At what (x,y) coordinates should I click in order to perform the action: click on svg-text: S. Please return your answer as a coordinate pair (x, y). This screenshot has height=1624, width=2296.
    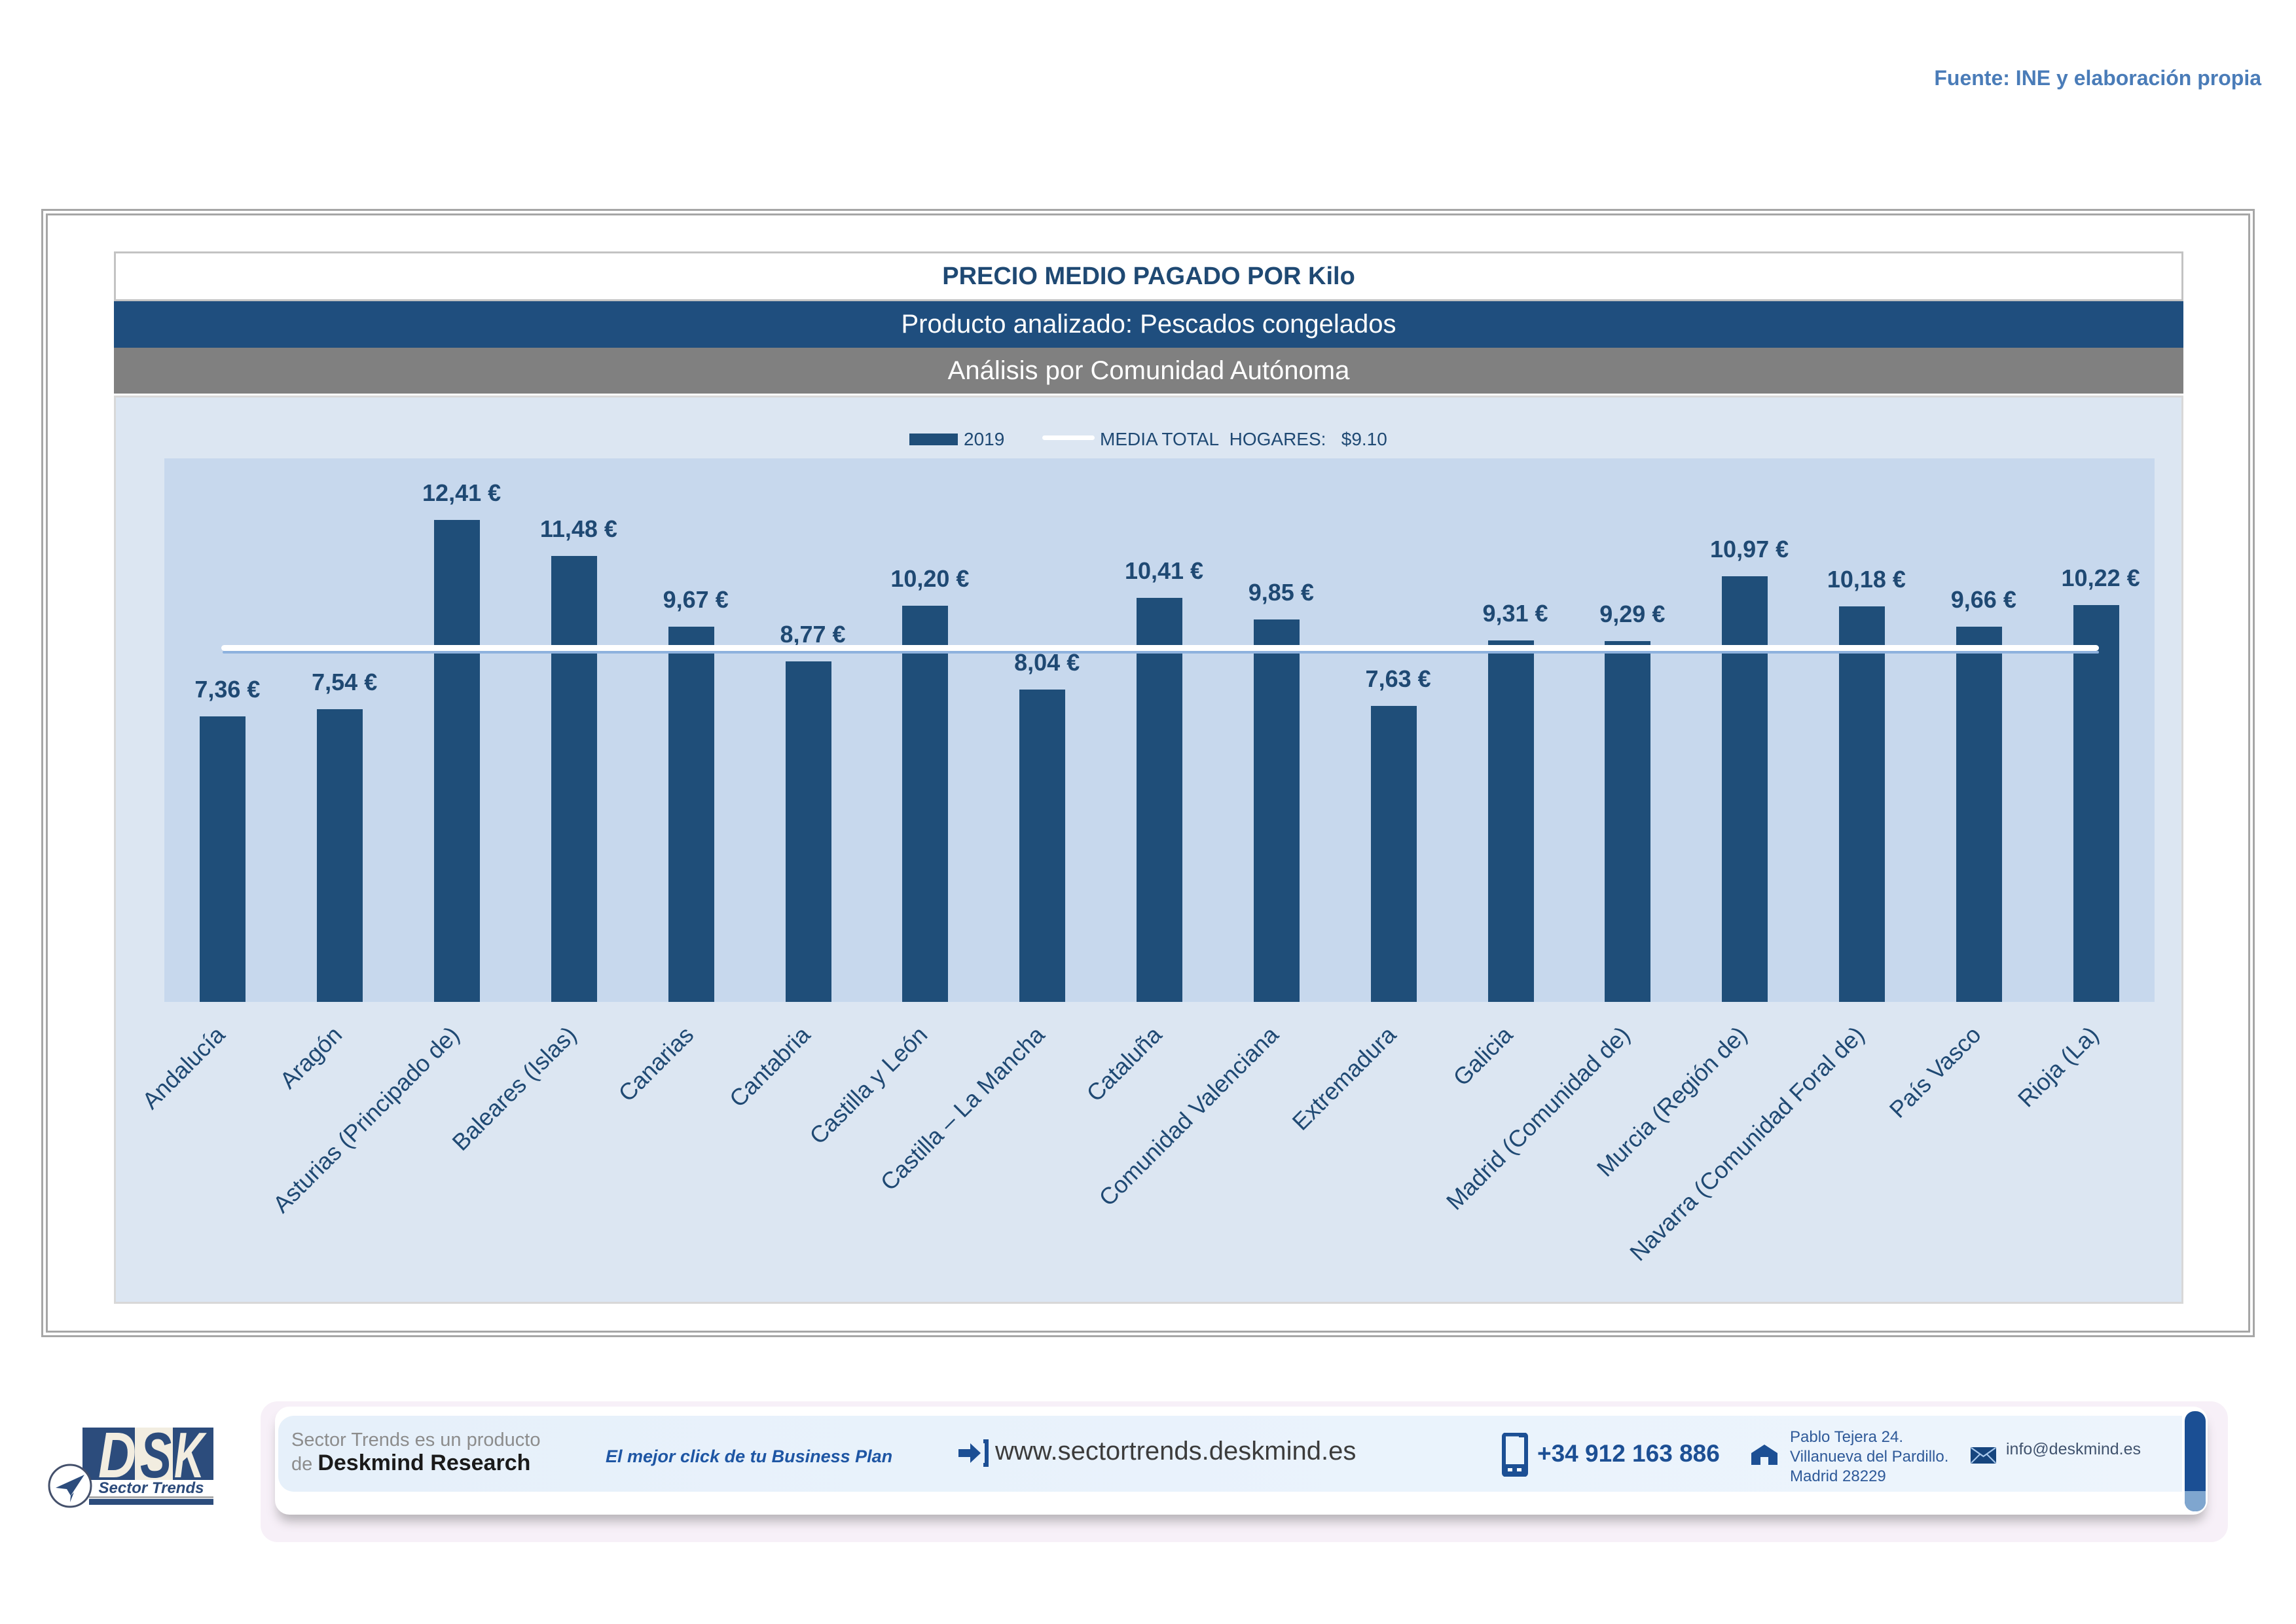
    Looking at the image, I should click on (156, 1454).